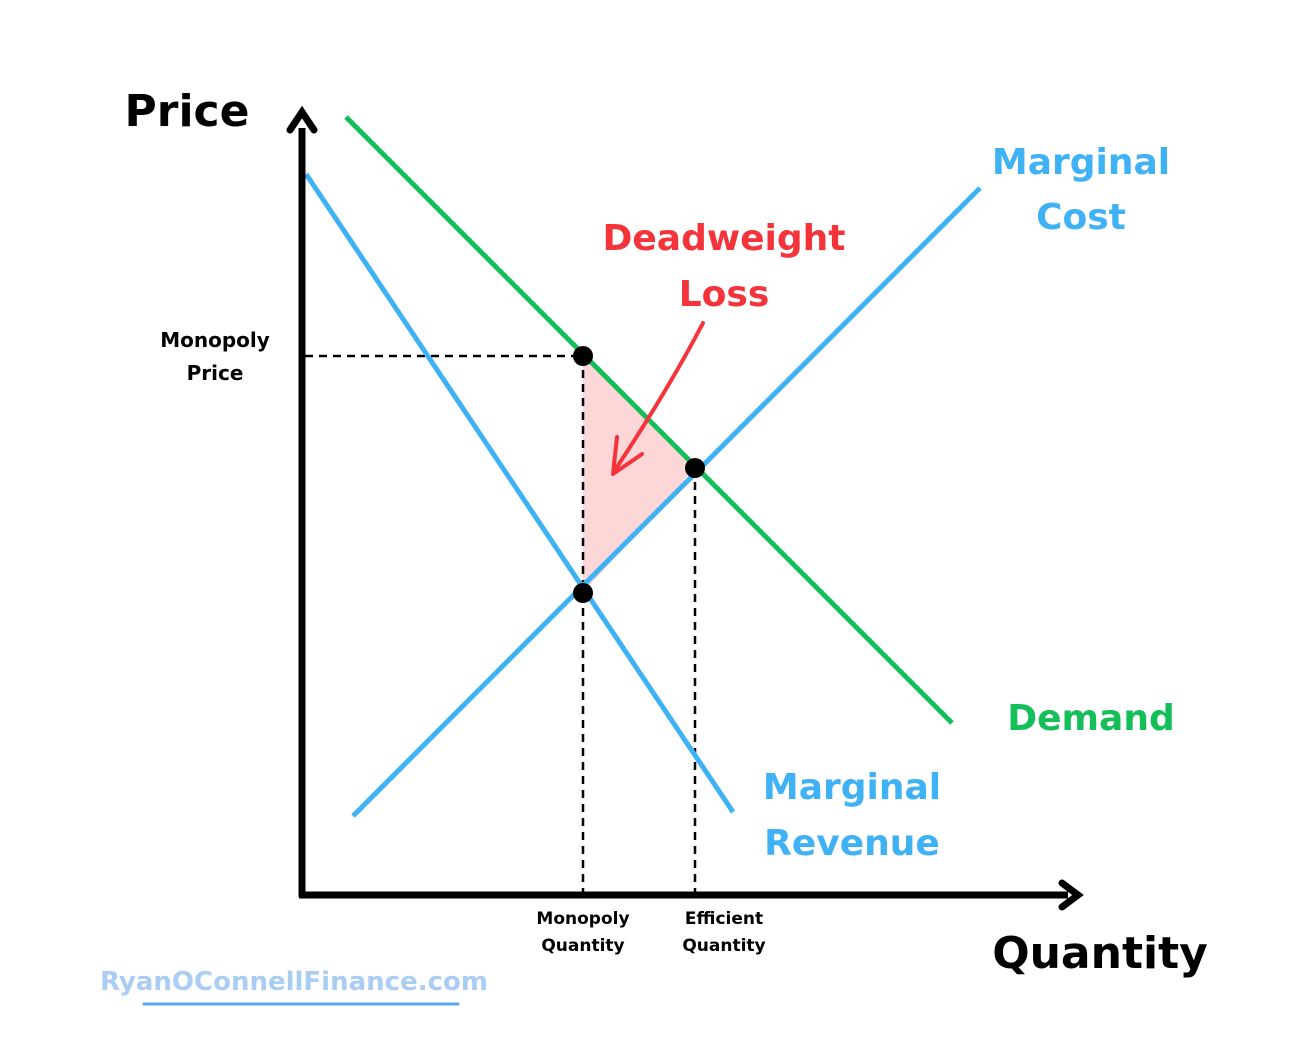  Describe the element at coordinates (659, 396) in the screenshot. I see `deadweight-loss-arrow` at that location.